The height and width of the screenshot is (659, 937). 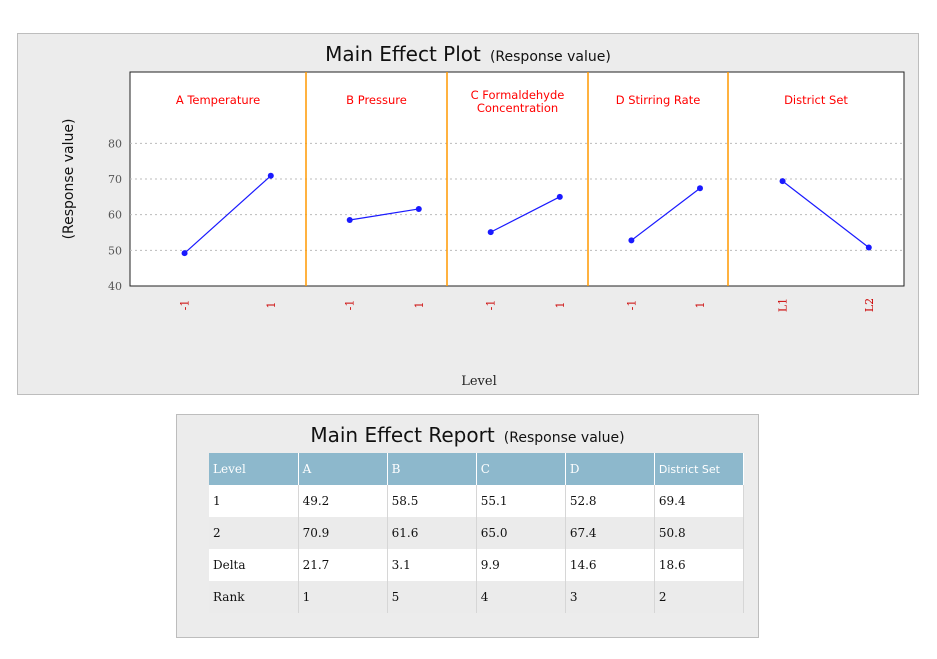 I want to click on table-row: 1 49.2 58.5 55.1 52.8 69.4, so click(x=477, y=501).